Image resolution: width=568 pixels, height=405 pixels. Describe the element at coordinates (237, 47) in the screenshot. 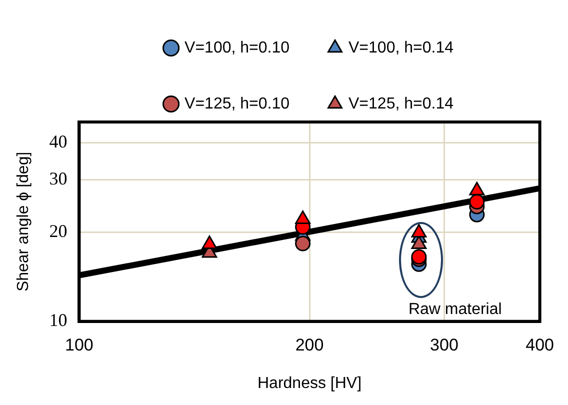

I see `legend-label: V=100, h=0.10` at that location.